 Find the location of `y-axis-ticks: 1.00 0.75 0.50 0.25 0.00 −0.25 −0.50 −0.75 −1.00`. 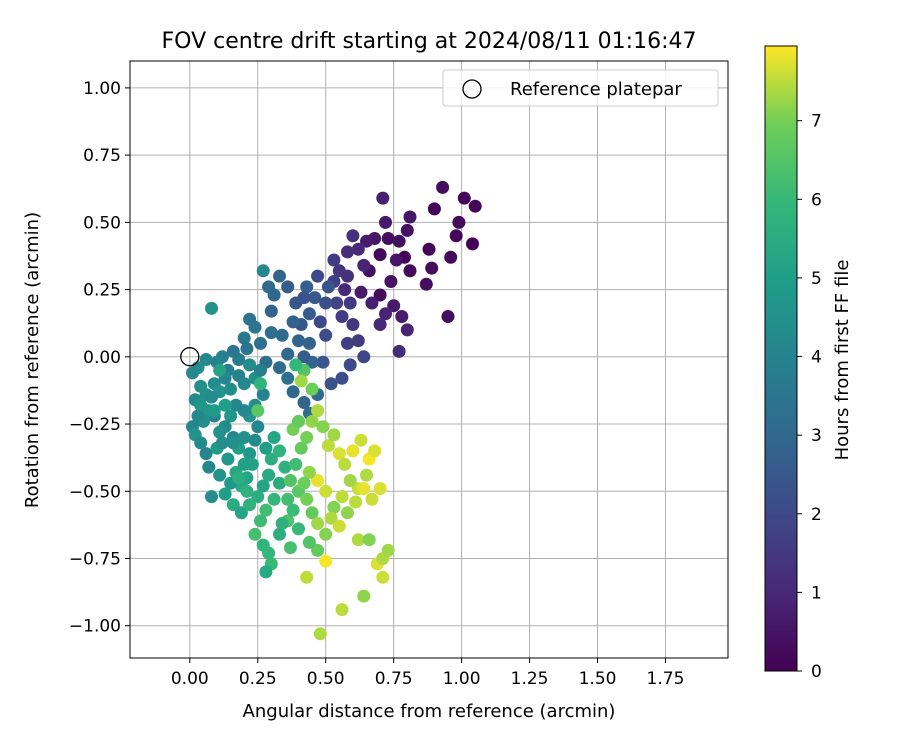

y-axis-ticks: 1.00 0.75 0.50 0.25 0.00 −0.25 −0.50 −0.75 −1.00 is located at coordinates (99, 358).